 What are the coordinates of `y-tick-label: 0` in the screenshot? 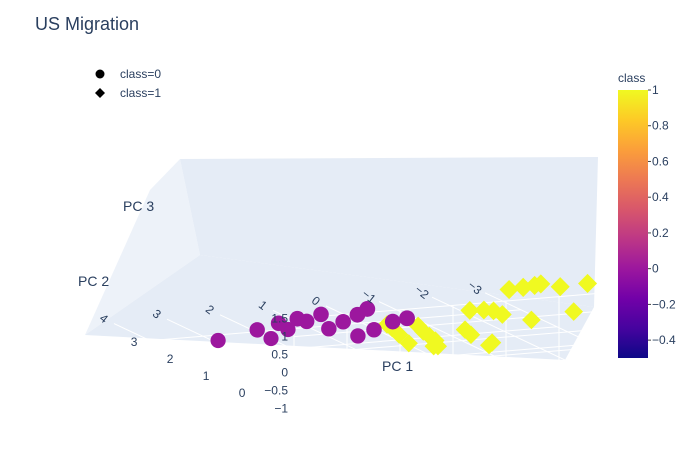 It's located at (242, 393).